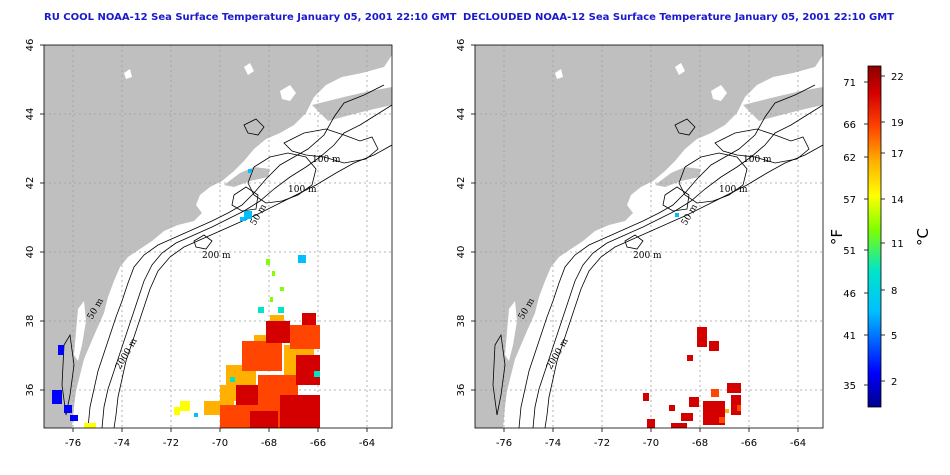  I want to click on right-lon-tick: -66, so click(749, 443).